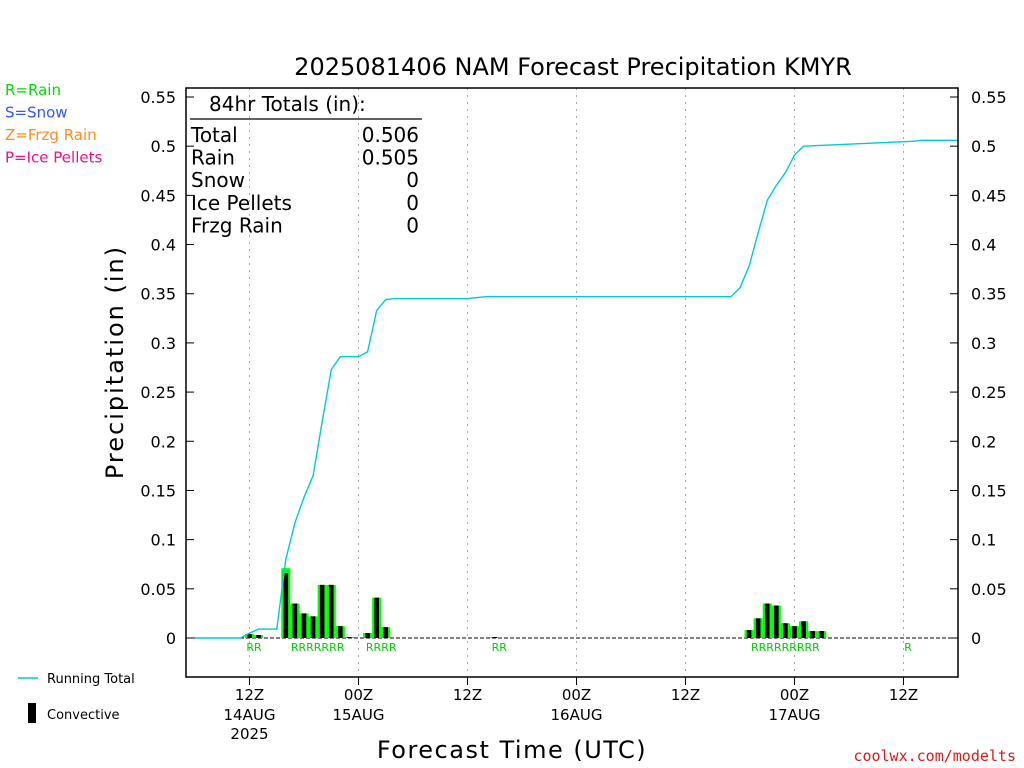  What do you see at coordinates (989, 392) in the screenshot?
I see `y-tick-label-right: 0.25` at bounding box center [989, 392].